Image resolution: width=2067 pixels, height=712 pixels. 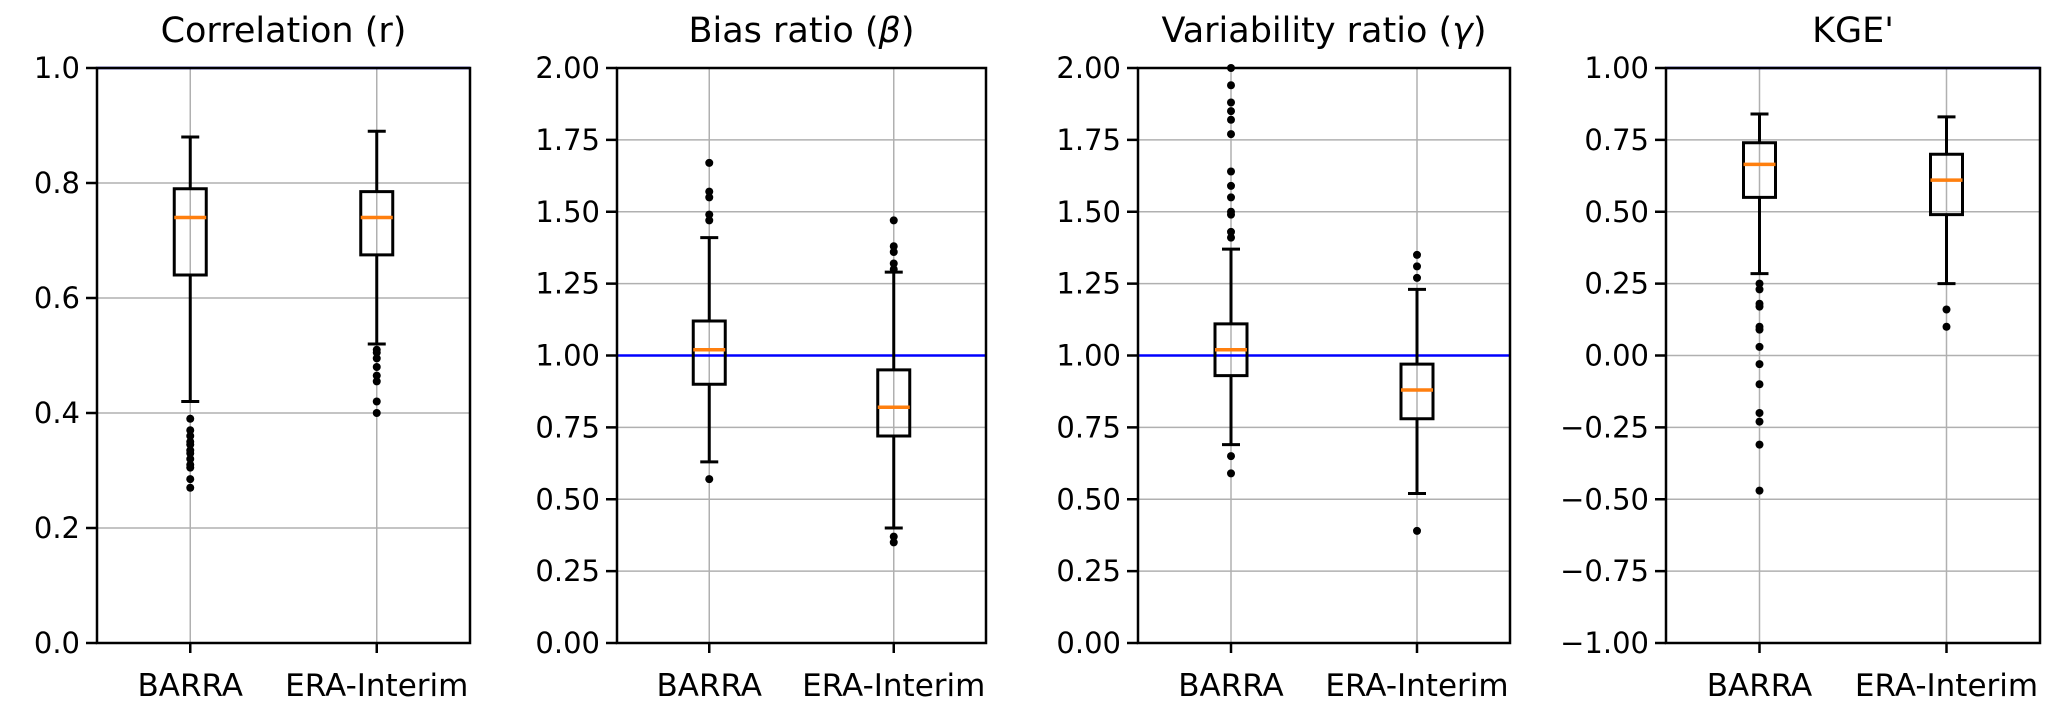 What do you see at coordinates (1088, 68) in the screenshot?
I see `y-tick-label: 2.00` at bounding box center [1088, 68].